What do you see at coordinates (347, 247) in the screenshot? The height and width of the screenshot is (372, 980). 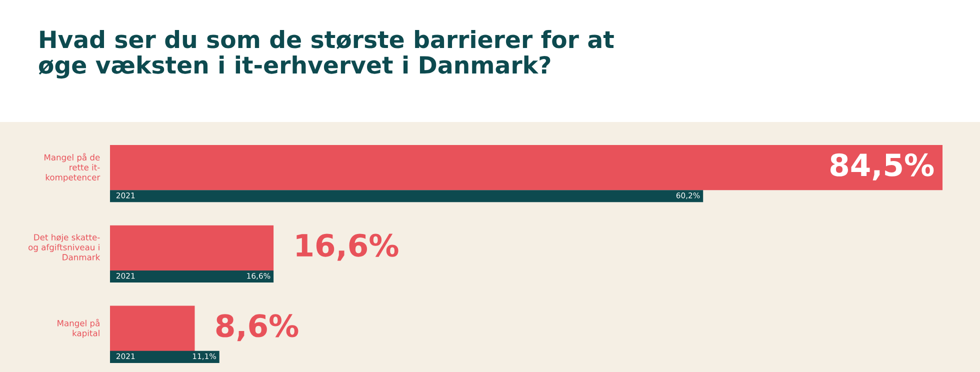 I see `data-label: 16,6%` at bounding box center [347, 247].